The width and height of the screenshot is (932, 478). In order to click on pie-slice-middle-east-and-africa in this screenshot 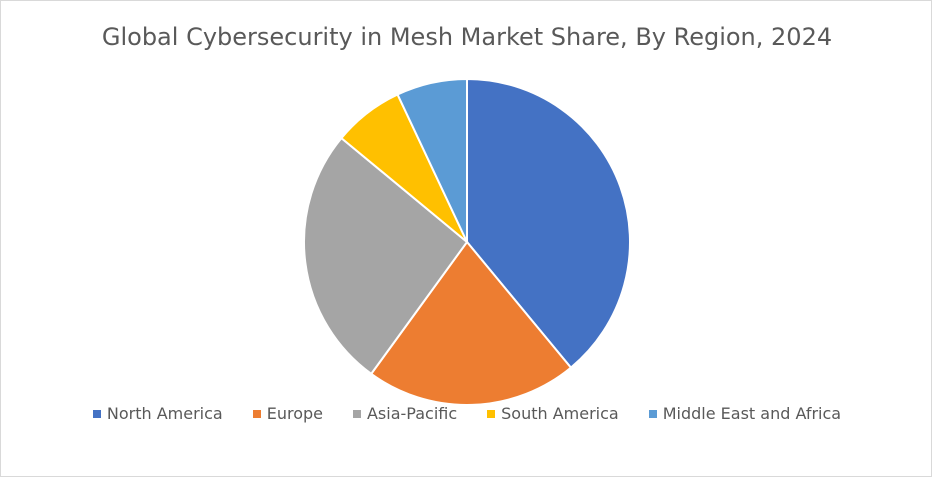, I will do `click(432, 160)`.